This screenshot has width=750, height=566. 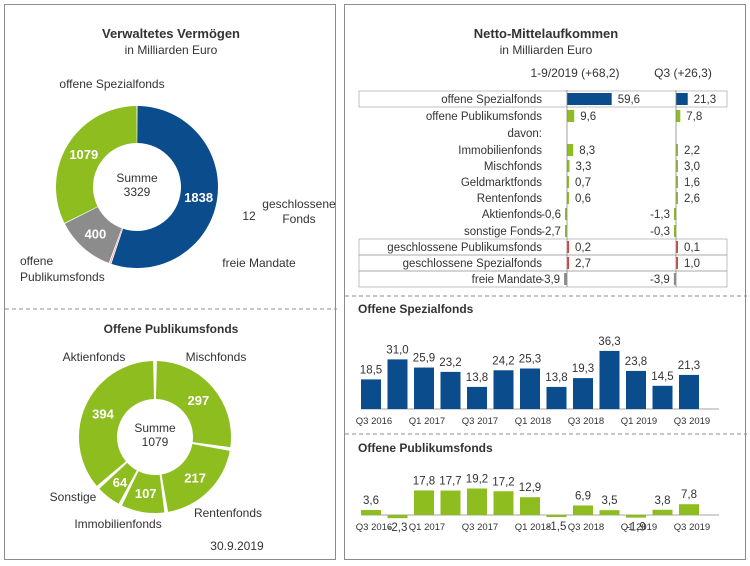 I want to click on publikum-value-2: 17,8, so click(x=424, y=481).